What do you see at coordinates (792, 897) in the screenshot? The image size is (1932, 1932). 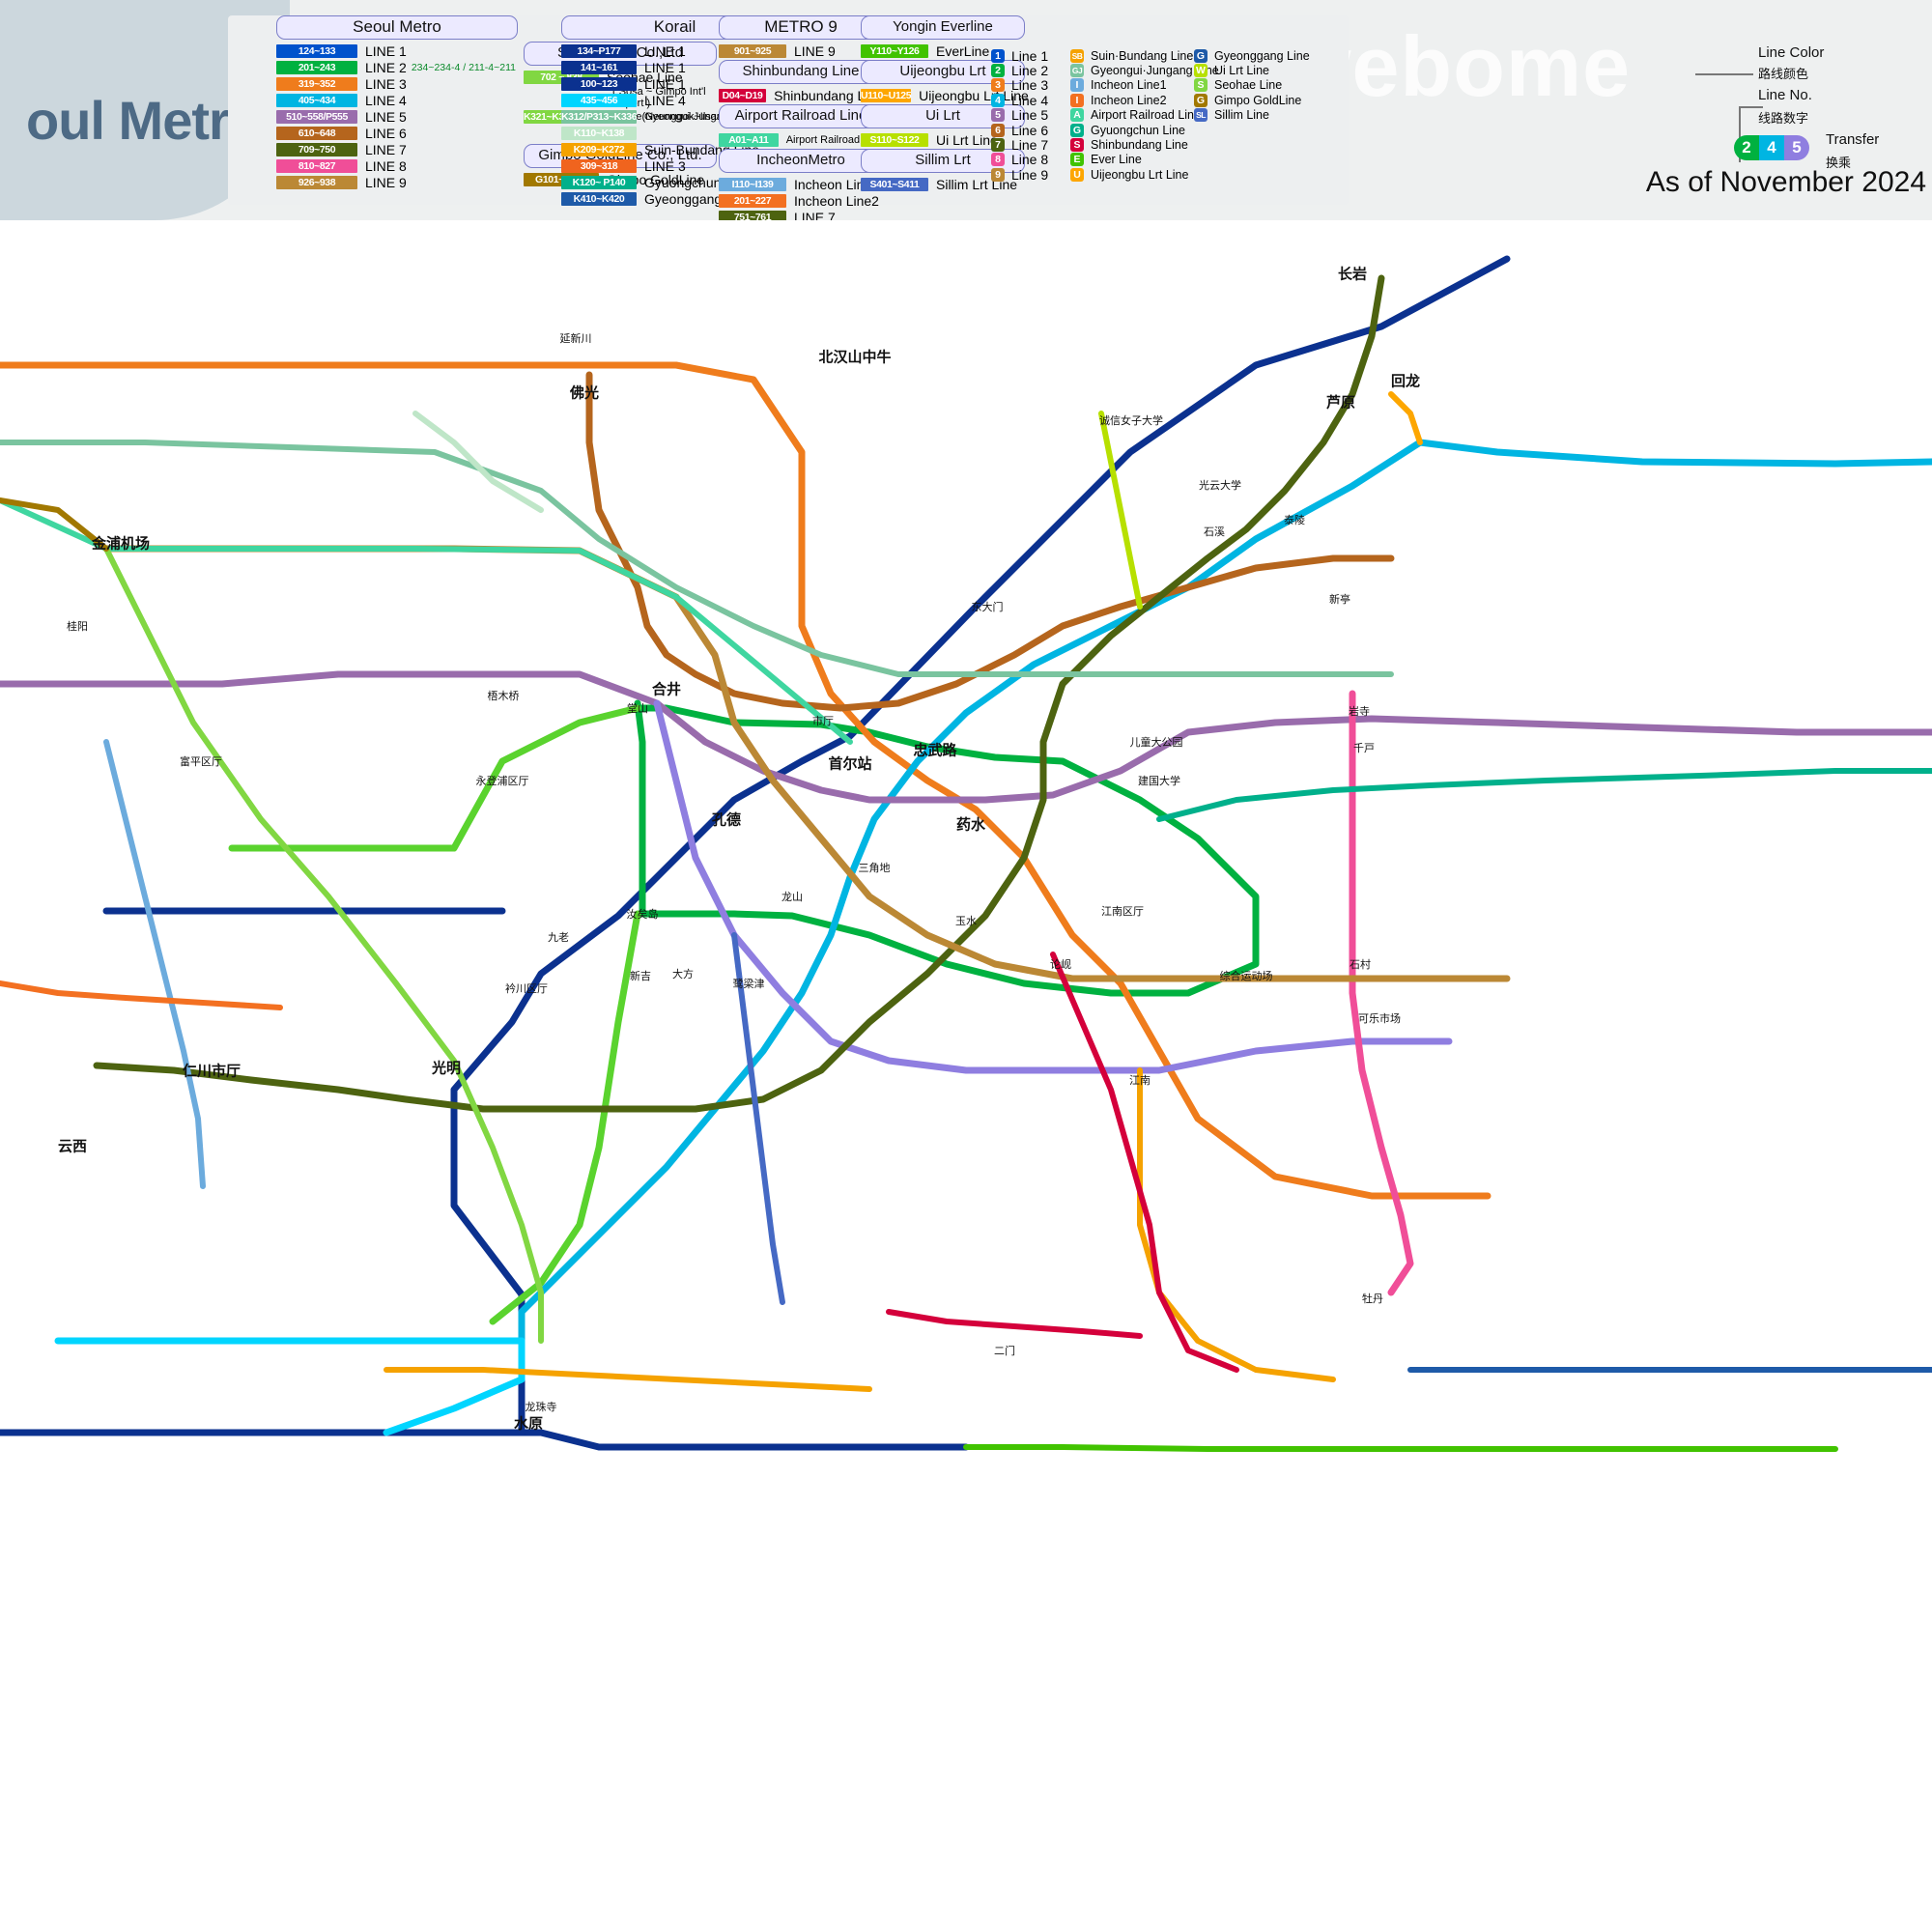 I see `station-label: 龙山` at bounding box center [792, 897].